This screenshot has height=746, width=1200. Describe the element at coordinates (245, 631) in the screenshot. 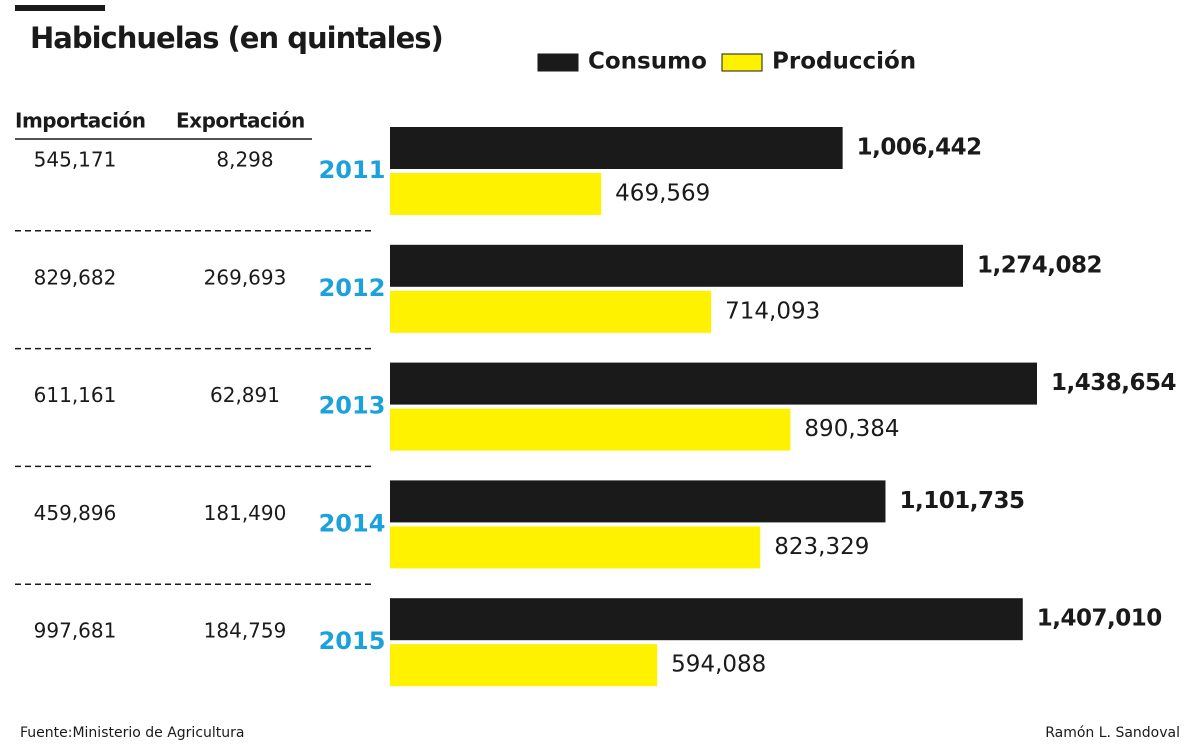

I see `table-cell: 184,759` at that location.